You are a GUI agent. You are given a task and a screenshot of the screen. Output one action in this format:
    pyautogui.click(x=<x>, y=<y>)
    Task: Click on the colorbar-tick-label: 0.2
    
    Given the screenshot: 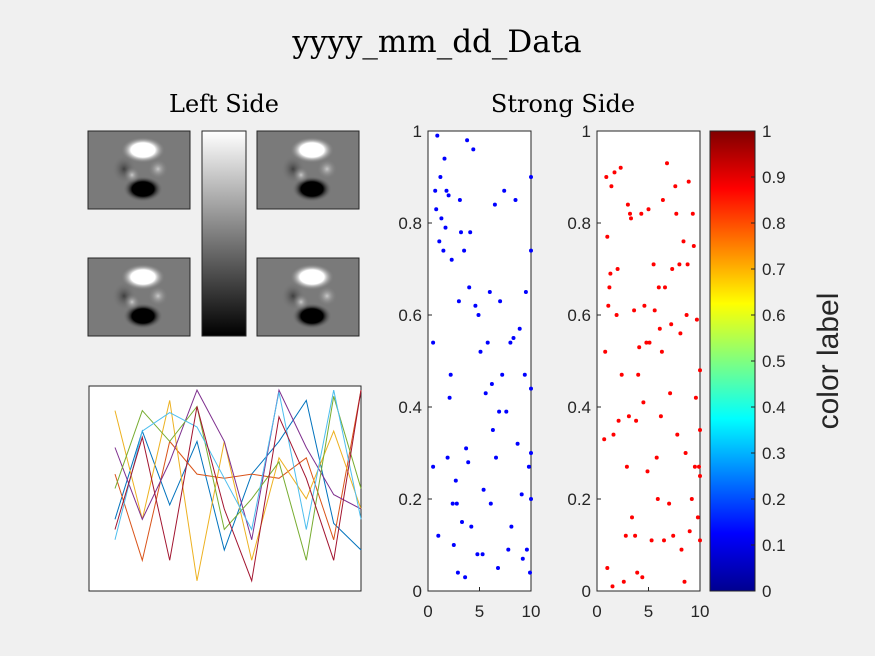 What is the action you would take?
    pyautogui.click(x=774, y=499)
    